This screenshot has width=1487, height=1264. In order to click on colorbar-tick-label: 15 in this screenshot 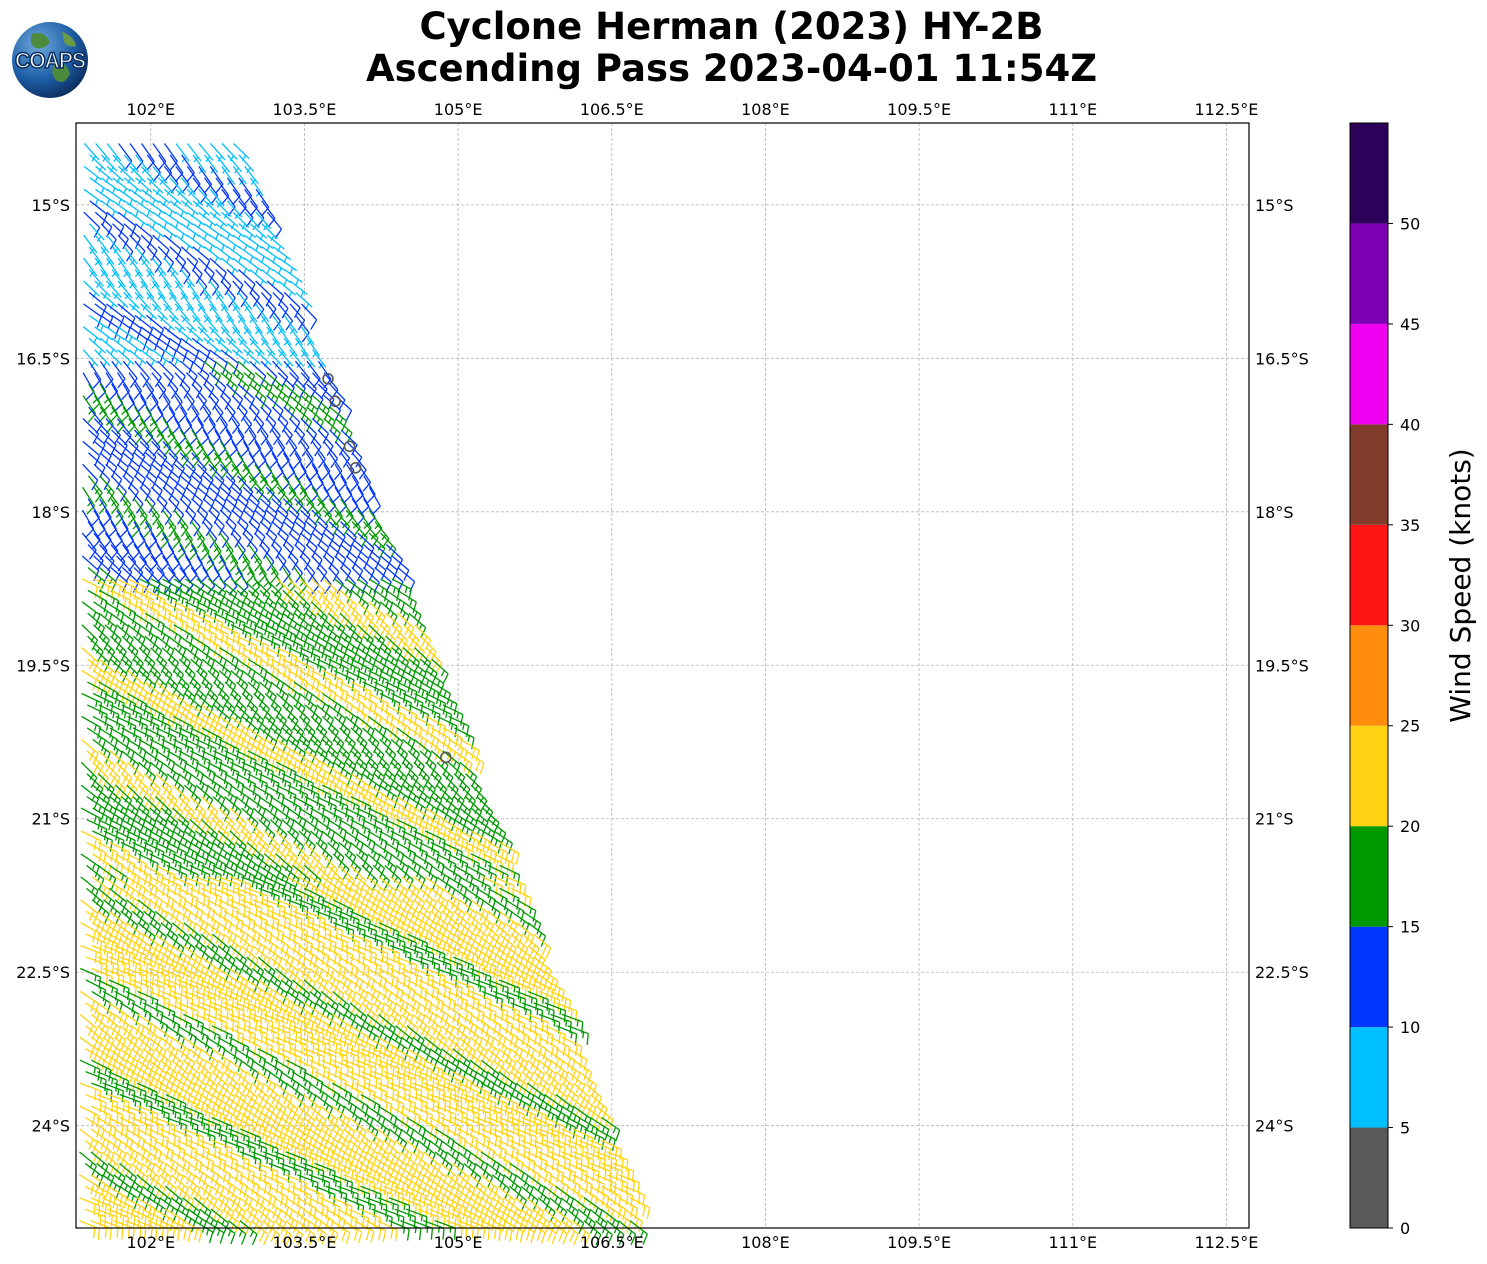, I will do `click(1410, 927)`.